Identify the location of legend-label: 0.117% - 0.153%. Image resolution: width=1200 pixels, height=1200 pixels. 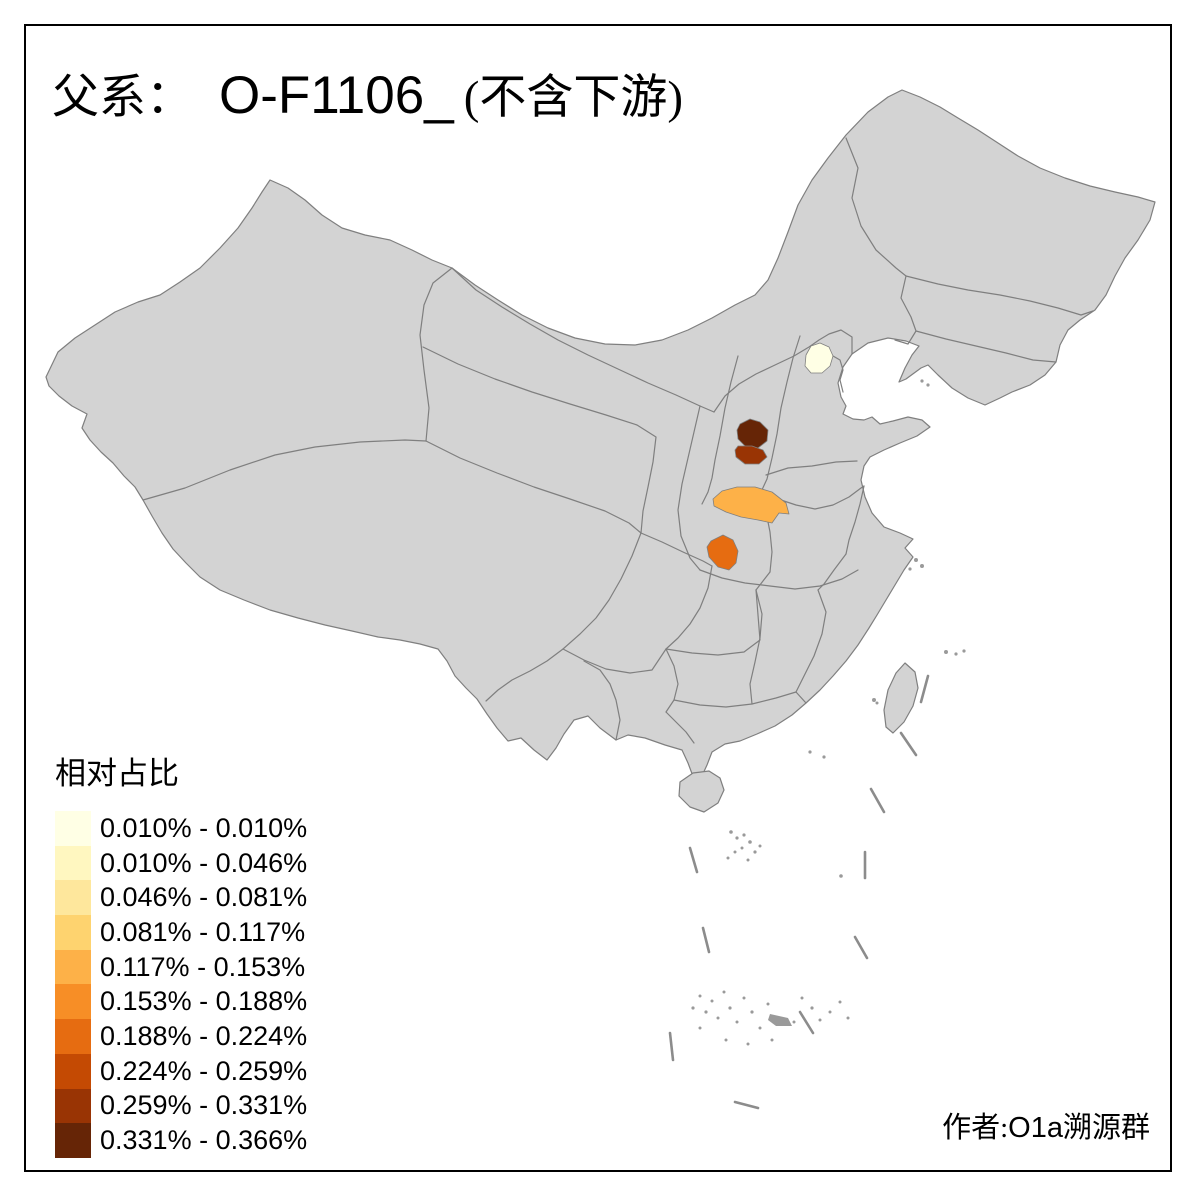
(203, 966).